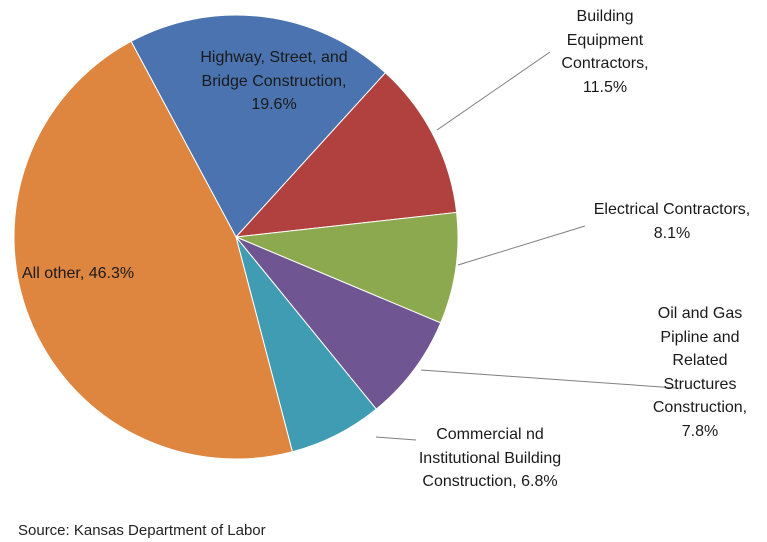  I want to click on data-label: Electrical Contractors, 8.1%, so click(672, 221).